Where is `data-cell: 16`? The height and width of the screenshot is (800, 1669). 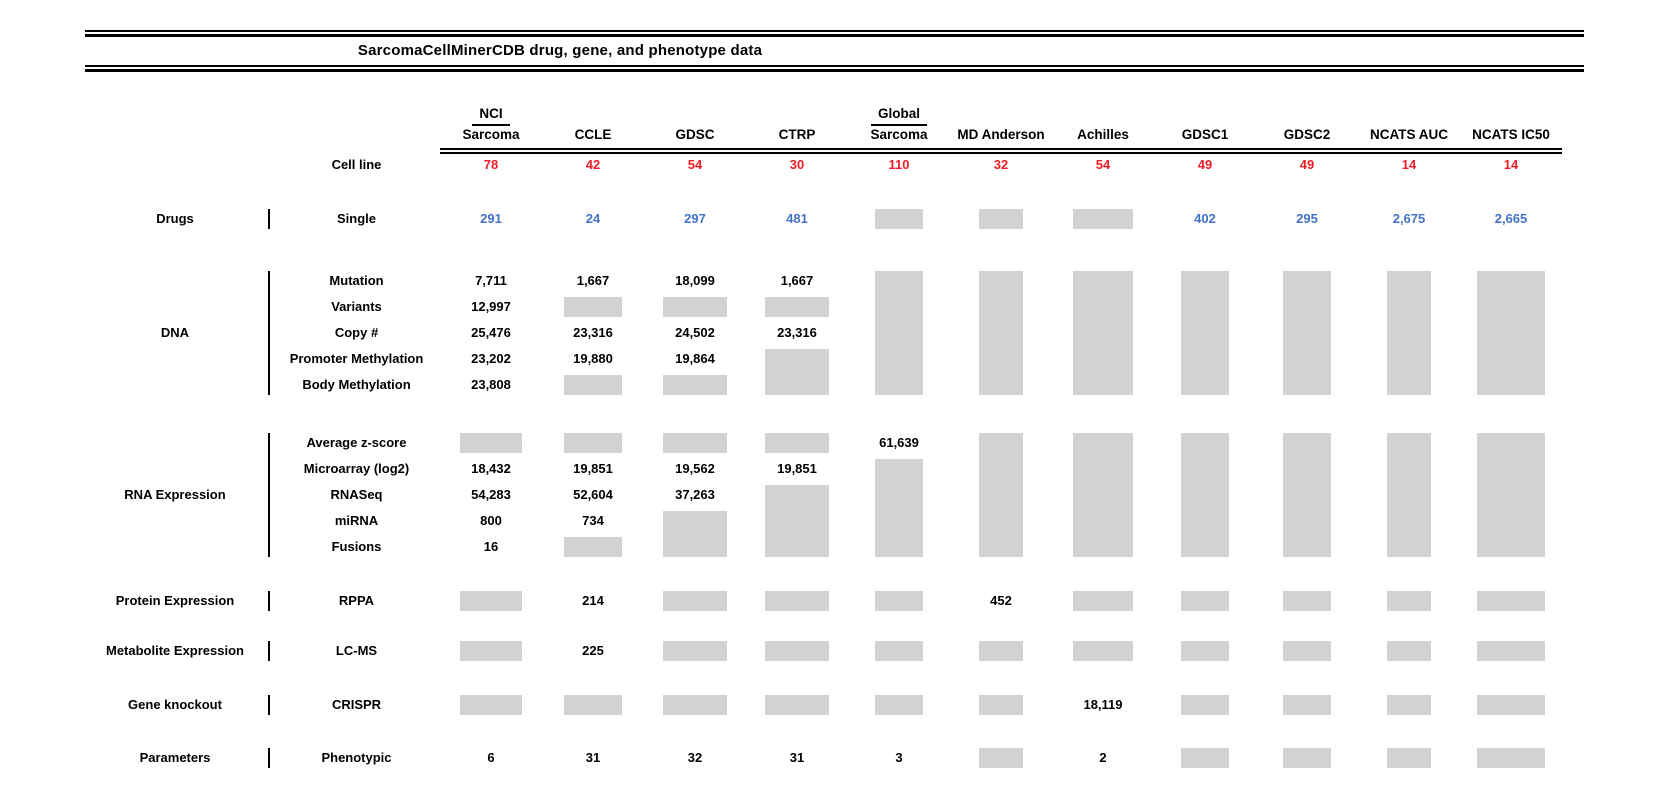 data-cell: 16 is located at coordinates (491, 546).